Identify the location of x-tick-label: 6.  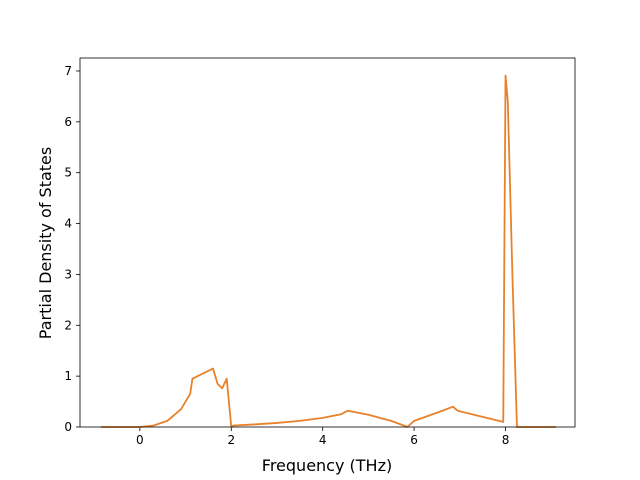
(414, 440).